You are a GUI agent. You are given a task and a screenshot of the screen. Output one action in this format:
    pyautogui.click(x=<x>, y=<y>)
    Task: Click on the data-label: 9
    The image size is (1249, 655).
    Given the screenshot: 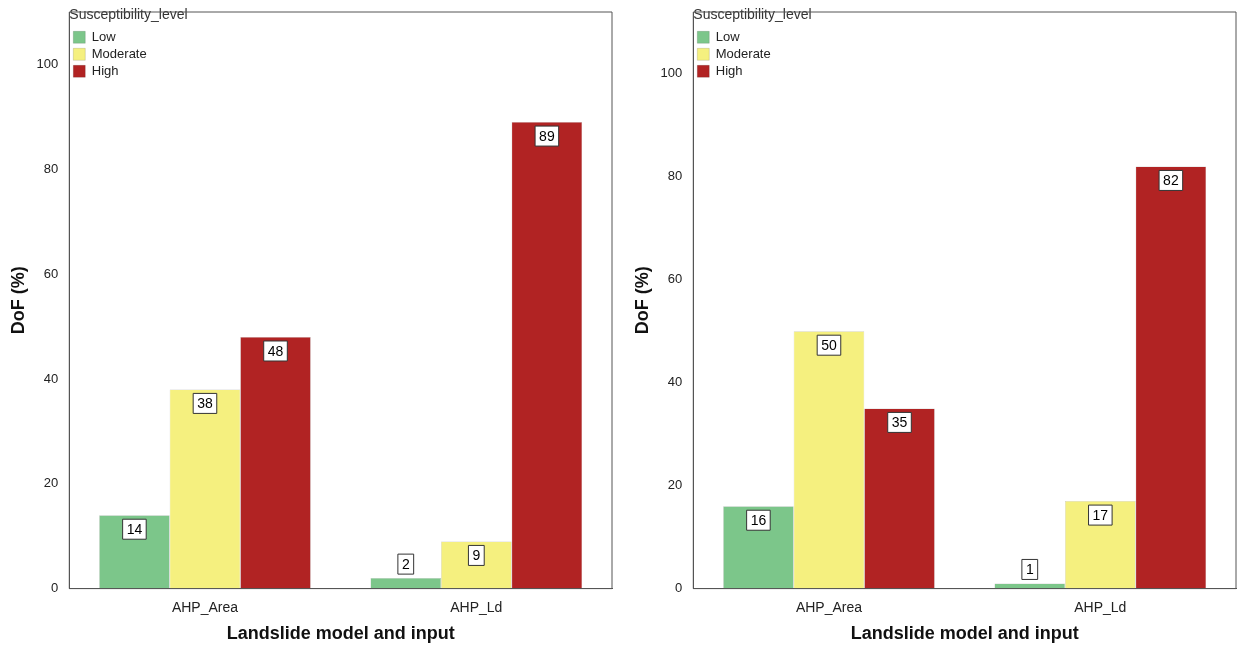 What is the action you would take?
    pyautogui.click(x=476, y=555)
    